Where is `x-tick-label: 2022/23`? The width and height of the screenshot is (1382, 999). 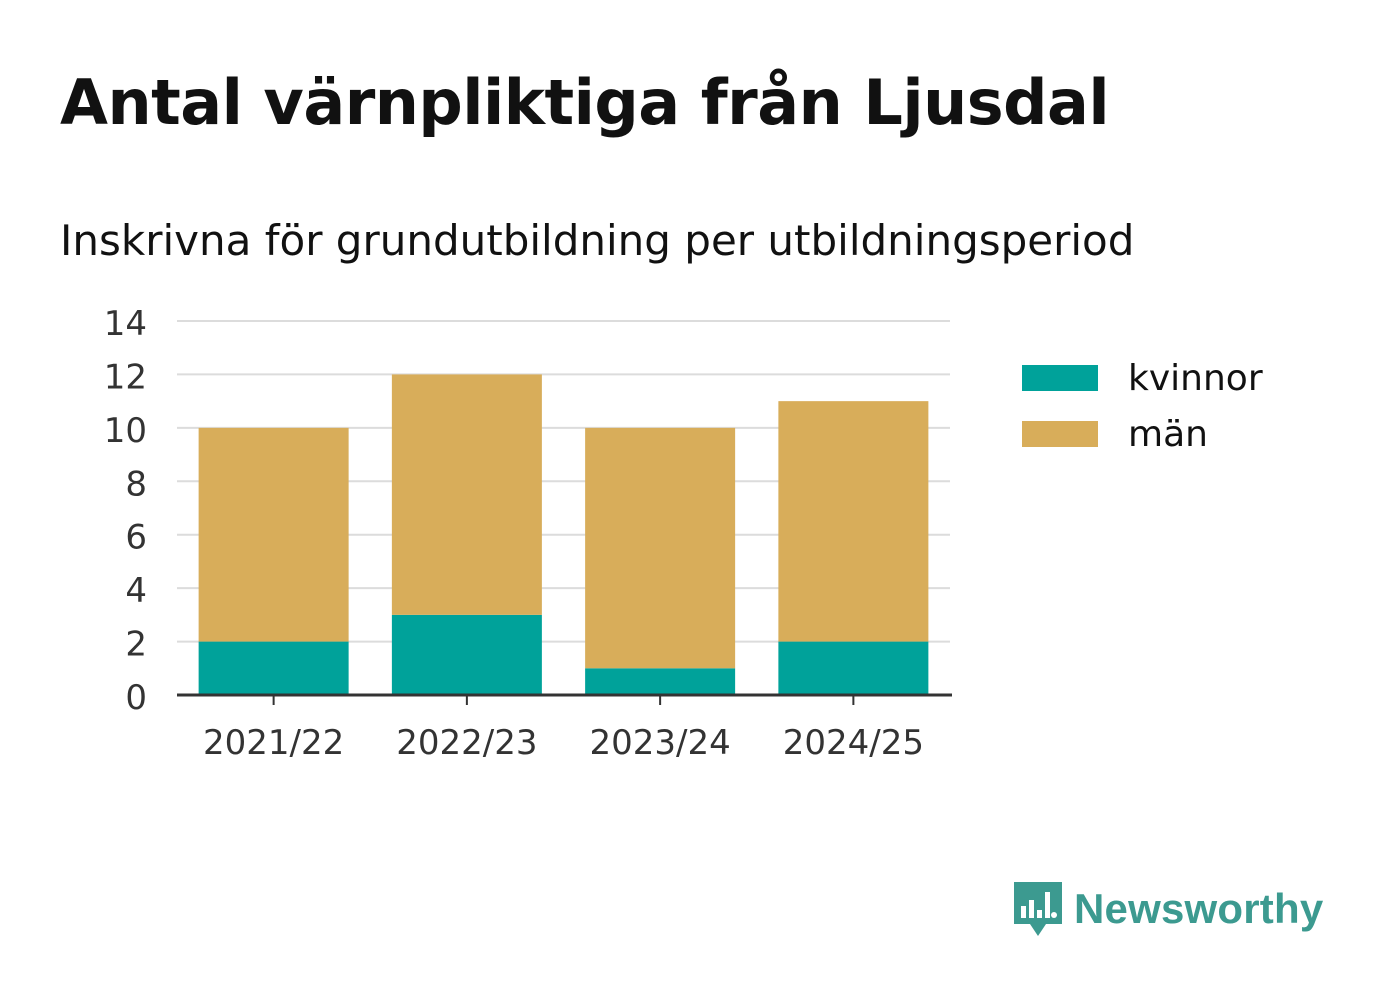 x-tick-label: 2022/23 is located at coordinates (466, 743).